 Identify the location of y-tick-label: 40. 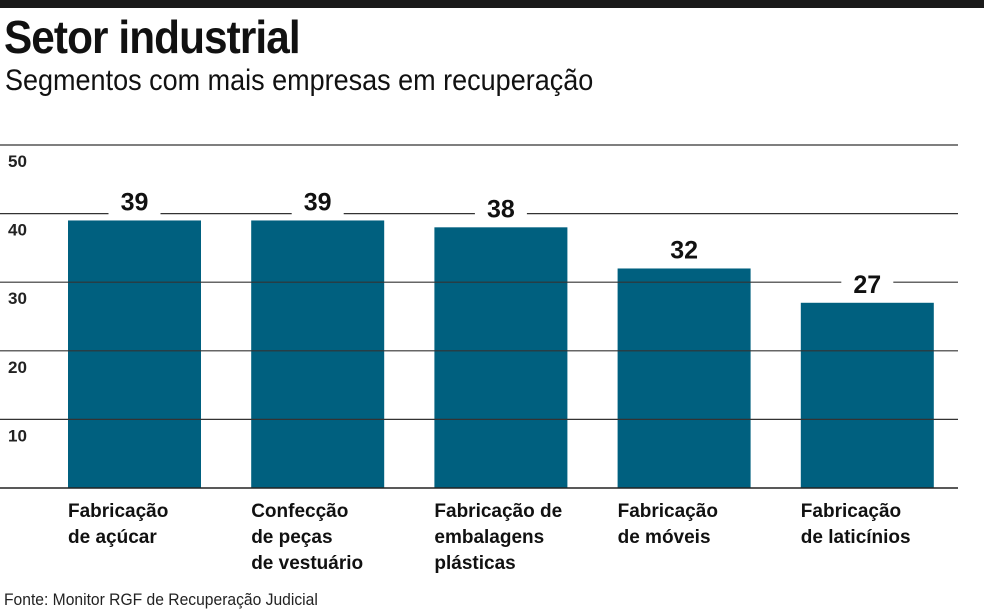
(17, 230).